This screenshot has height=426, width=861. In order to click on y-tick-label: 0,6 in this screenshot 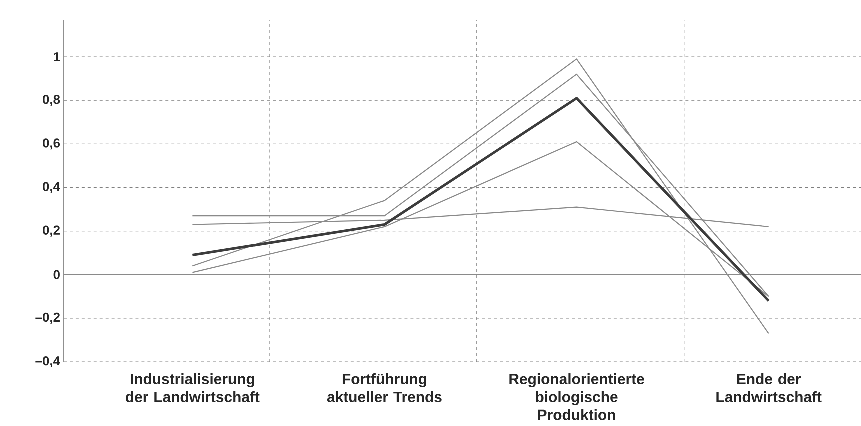, I will do `click(51, 144)`.